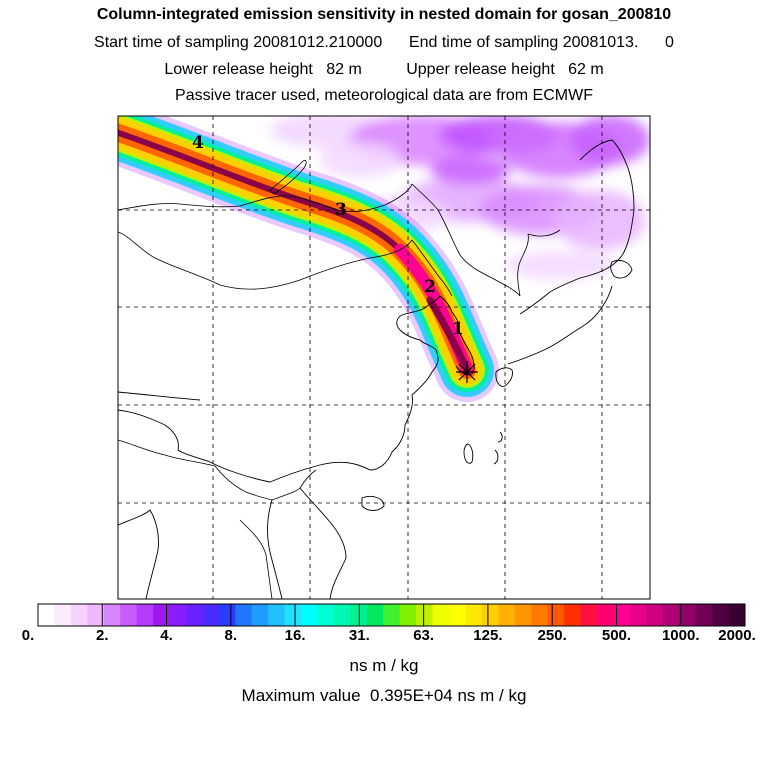 The height and width of the screenshot is (768, 768). I want to click on colorbar-tick-label: 250., so click(552, 635).